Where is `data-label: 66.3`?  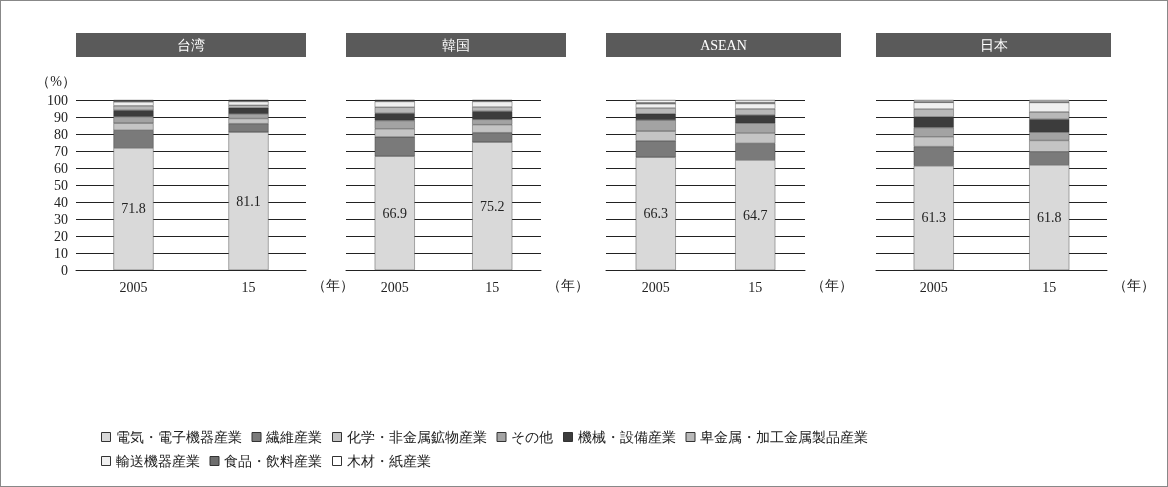
data-label: 66.3 is located at coordinates (655, 214).